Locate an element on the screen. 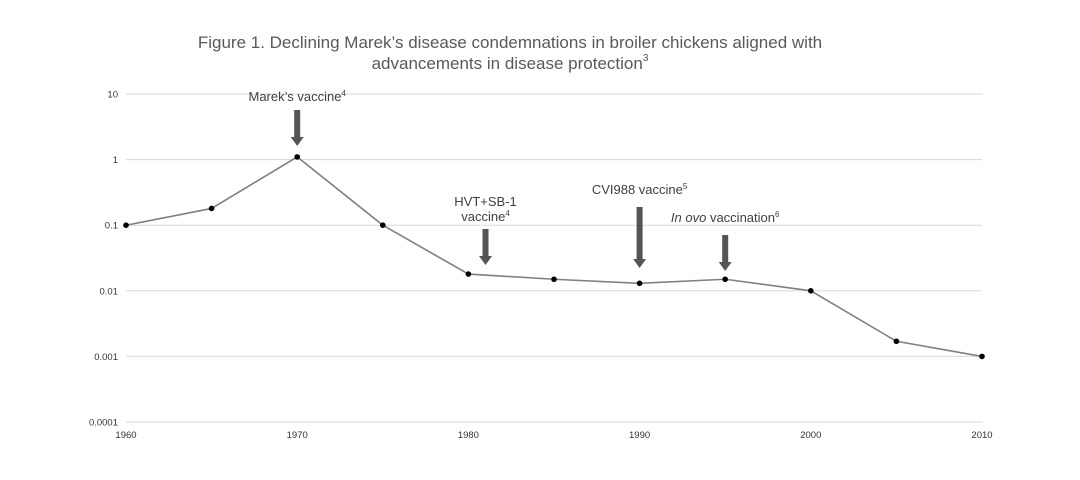  chart-title-line-2: advancements in disease protection3 is located at coordinates (510, 64).